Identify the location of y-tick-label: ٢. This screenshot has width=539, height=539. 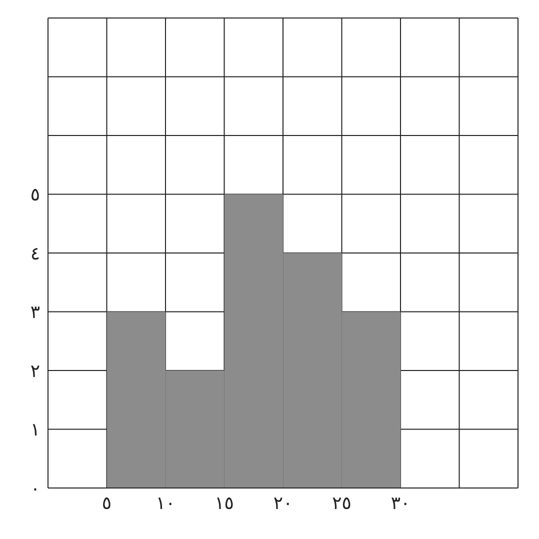
(35, 371).